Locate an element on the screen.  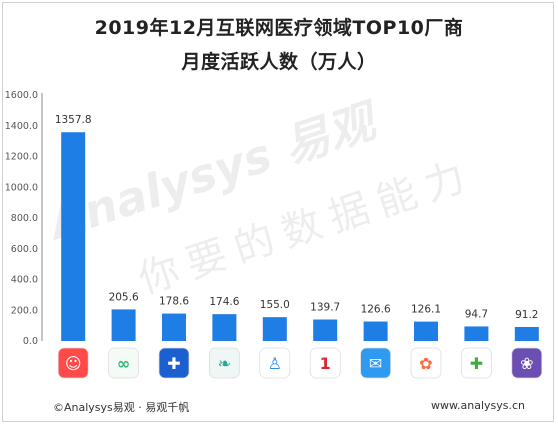
percent-app-icon is located at coordinates (325, 363).